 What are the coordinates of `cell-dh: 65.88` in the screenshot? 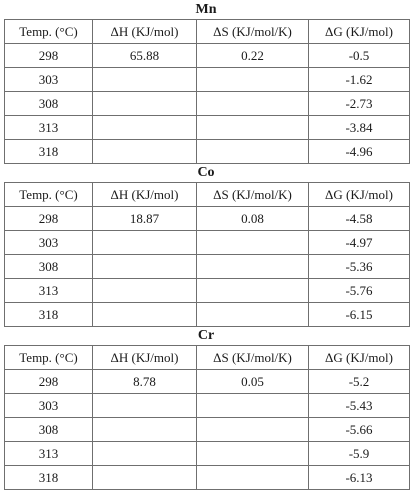 It's located at (144, 55).